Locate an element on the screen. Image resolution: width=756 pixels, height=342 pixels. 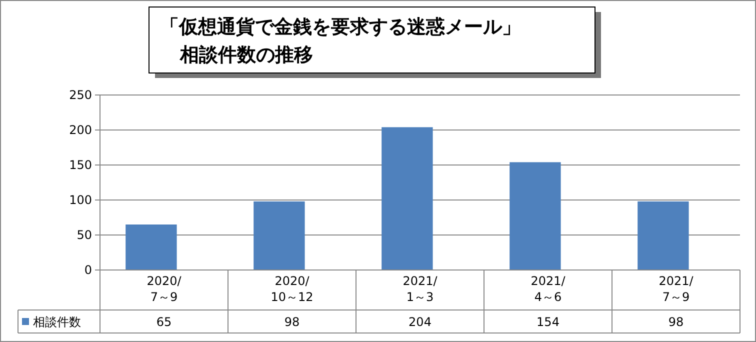
data-label: 65 is located at coordinates (164, 322).